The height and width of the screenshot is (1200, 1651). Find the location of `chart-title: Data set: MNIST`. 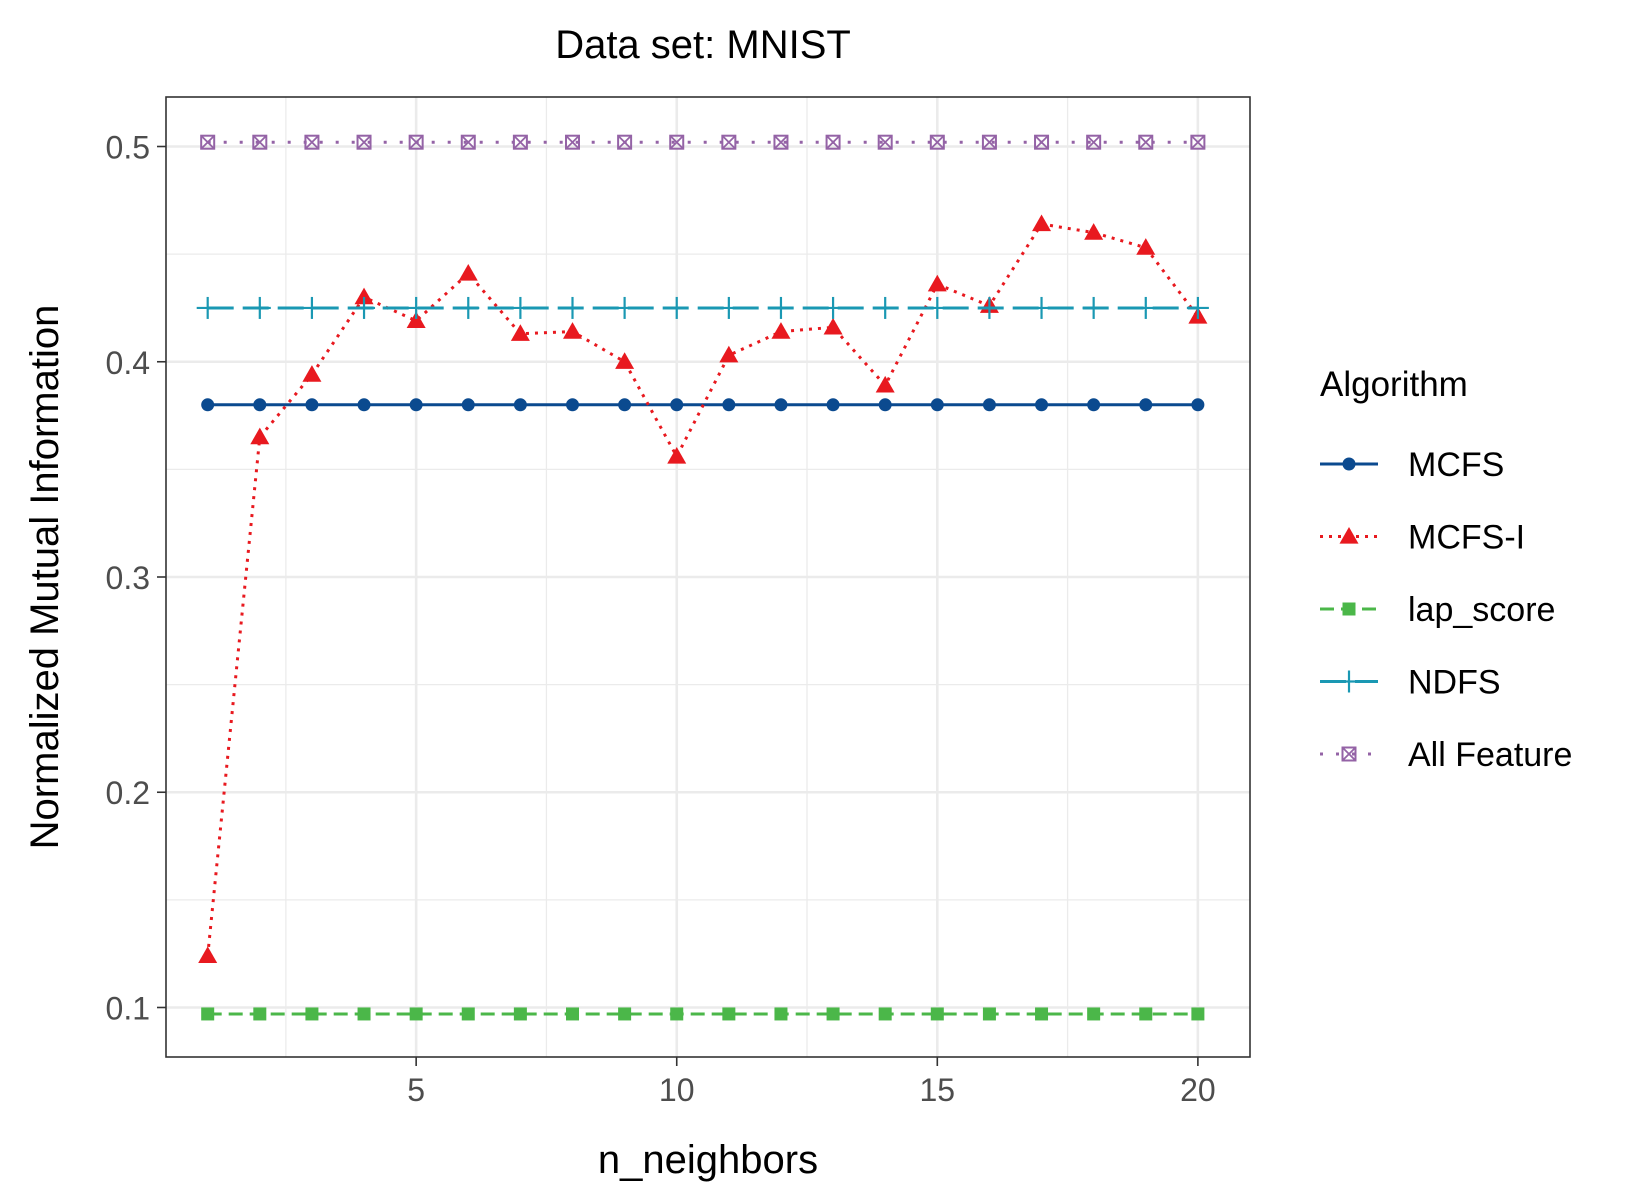

chart-title: Data set: MNIST is located at coordinates (703, 45).